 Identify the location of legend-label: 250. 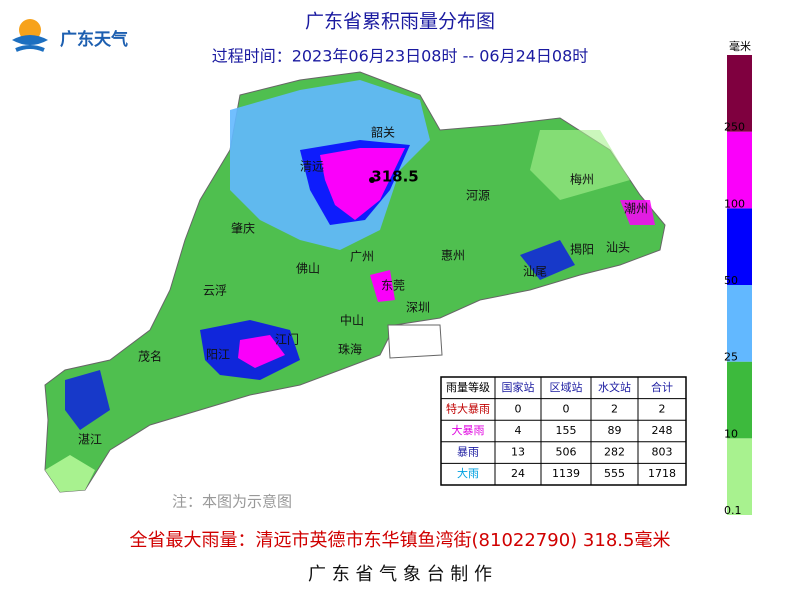
(734, 127).